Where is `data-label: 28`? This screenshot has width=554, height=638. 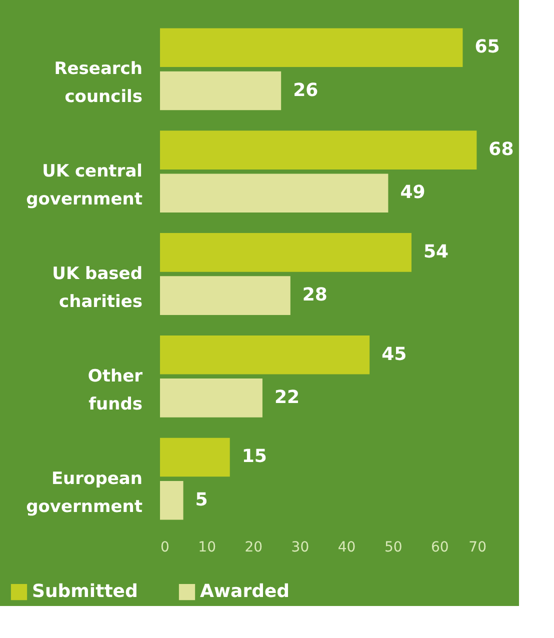 data-label: 28 is located at coordinates (315, 295).